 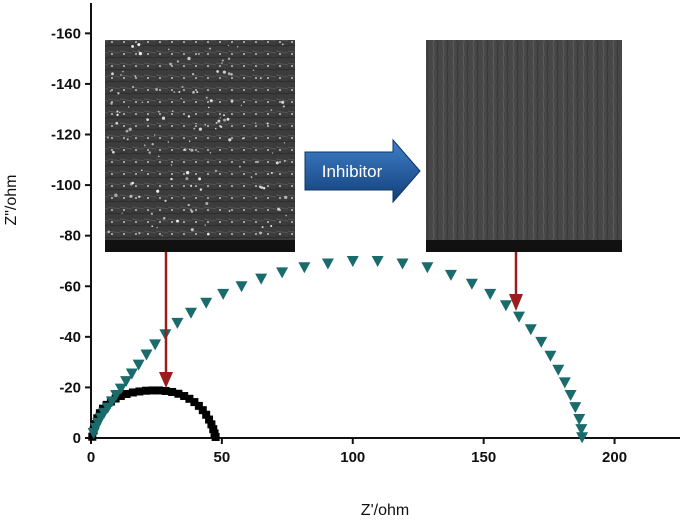 What do you see at coordinates (77, 438) in the screenshot?
I see `y-tick-label: 0` at bounding box center [77, 438].